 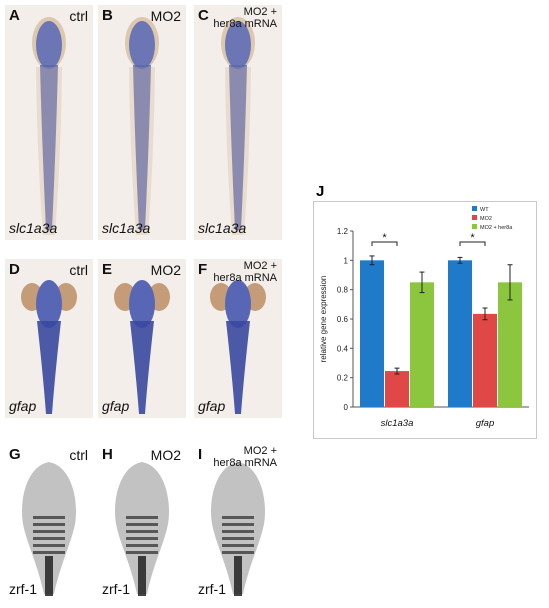 I want to click on specimen-image-B, so click(x=142, y=126).